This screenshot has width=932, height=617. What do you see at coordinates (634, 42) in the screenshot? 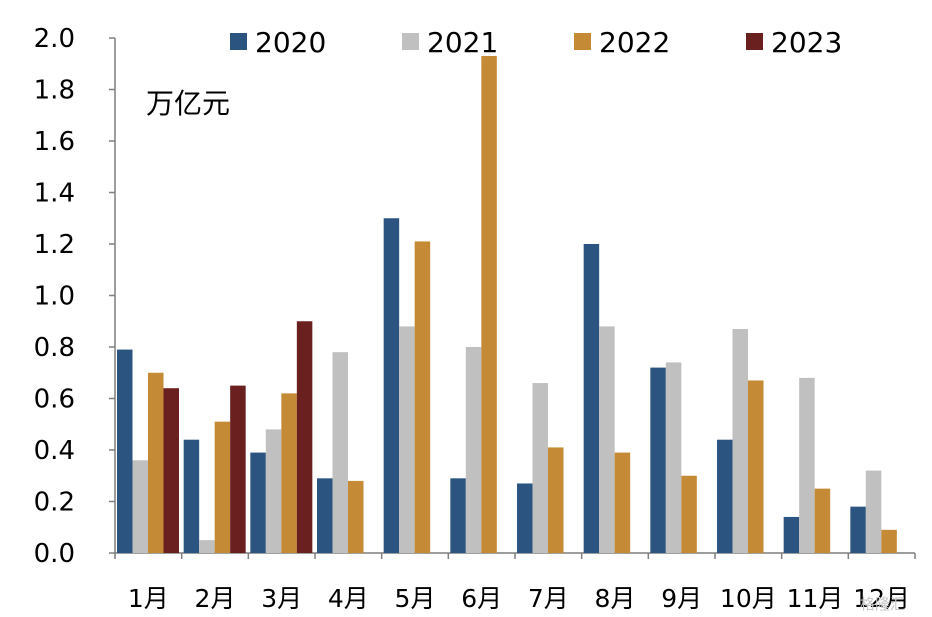
I see `legend-label-2022: 2022` at bounding box center [634, 42].